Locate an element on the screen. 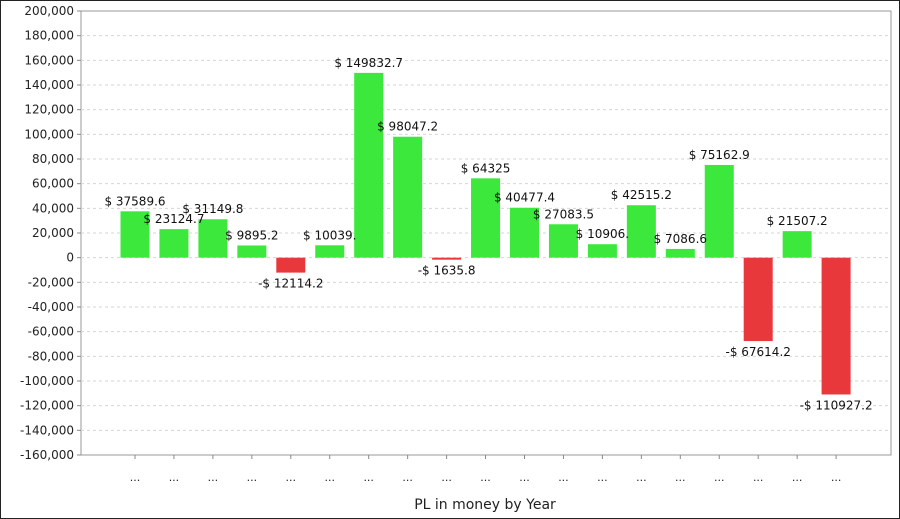  data-label: $ 9895.2 is located at coordinates (251, 235).